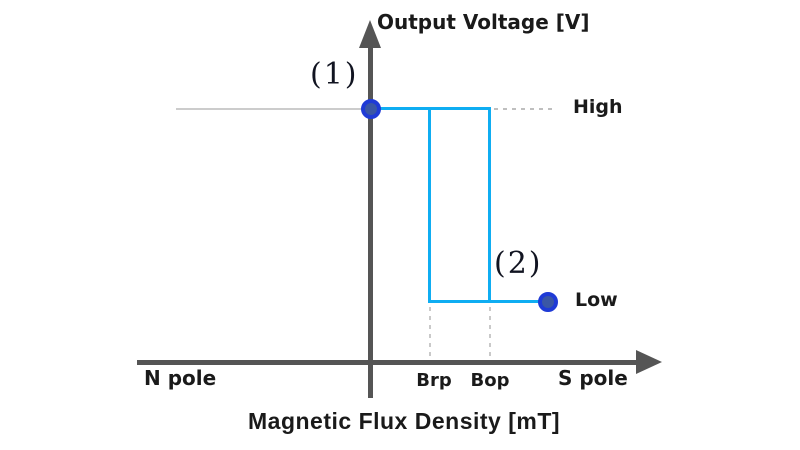  Describe the element at coordinates (430, 333) in the screenshot. I see `brp-dotted-guide` at that location.